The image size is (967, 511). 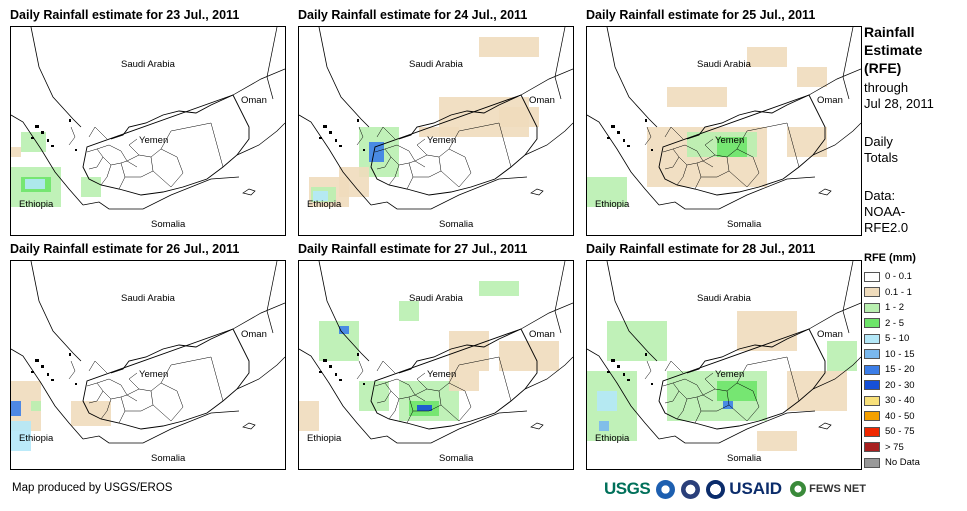 What do you see at coordinates (837, 489) in the screenshot?
I see `fews-net-logo: FEWS NET` at bounding box center [837, 489].